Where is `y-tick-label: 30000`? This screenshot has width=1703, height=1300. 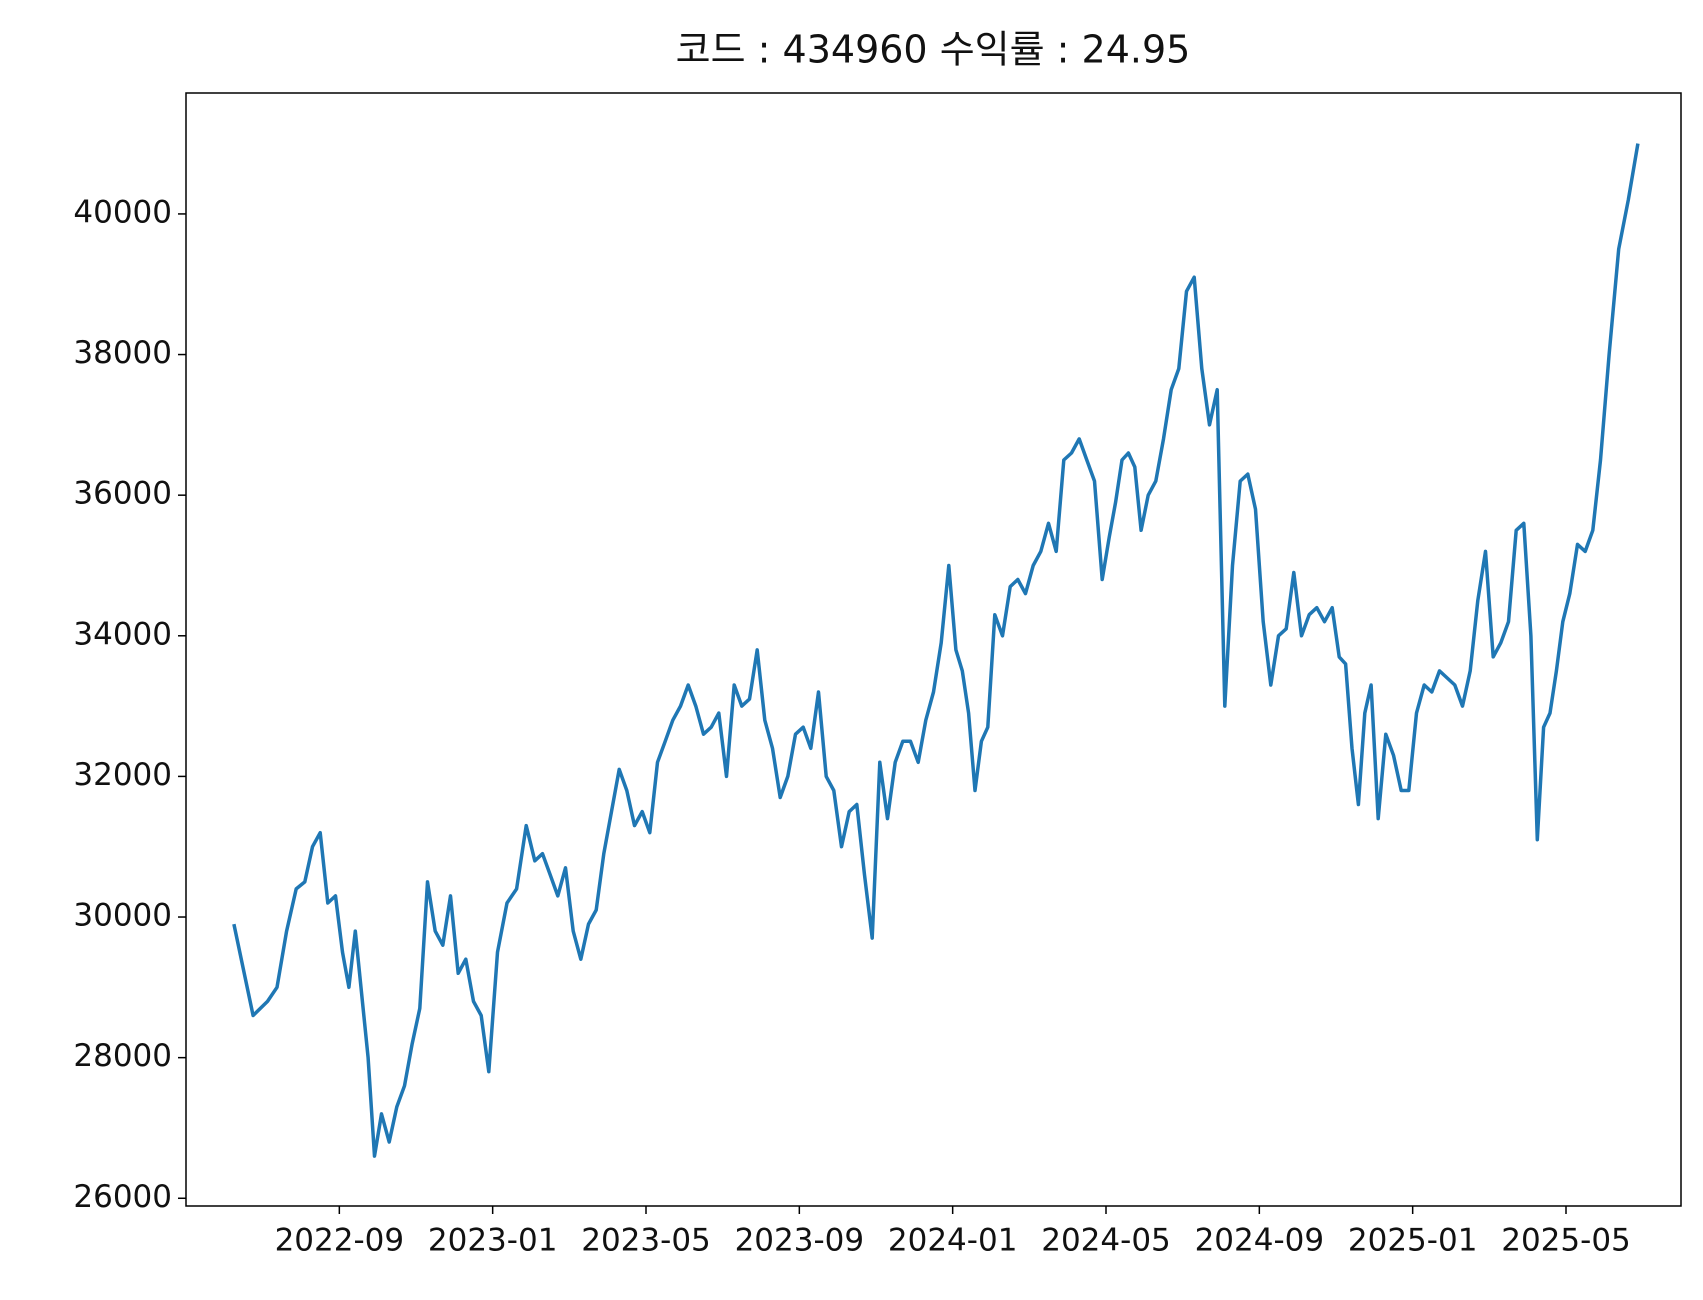 y-tick-label: 30000 is located at coordinates (122, 916).